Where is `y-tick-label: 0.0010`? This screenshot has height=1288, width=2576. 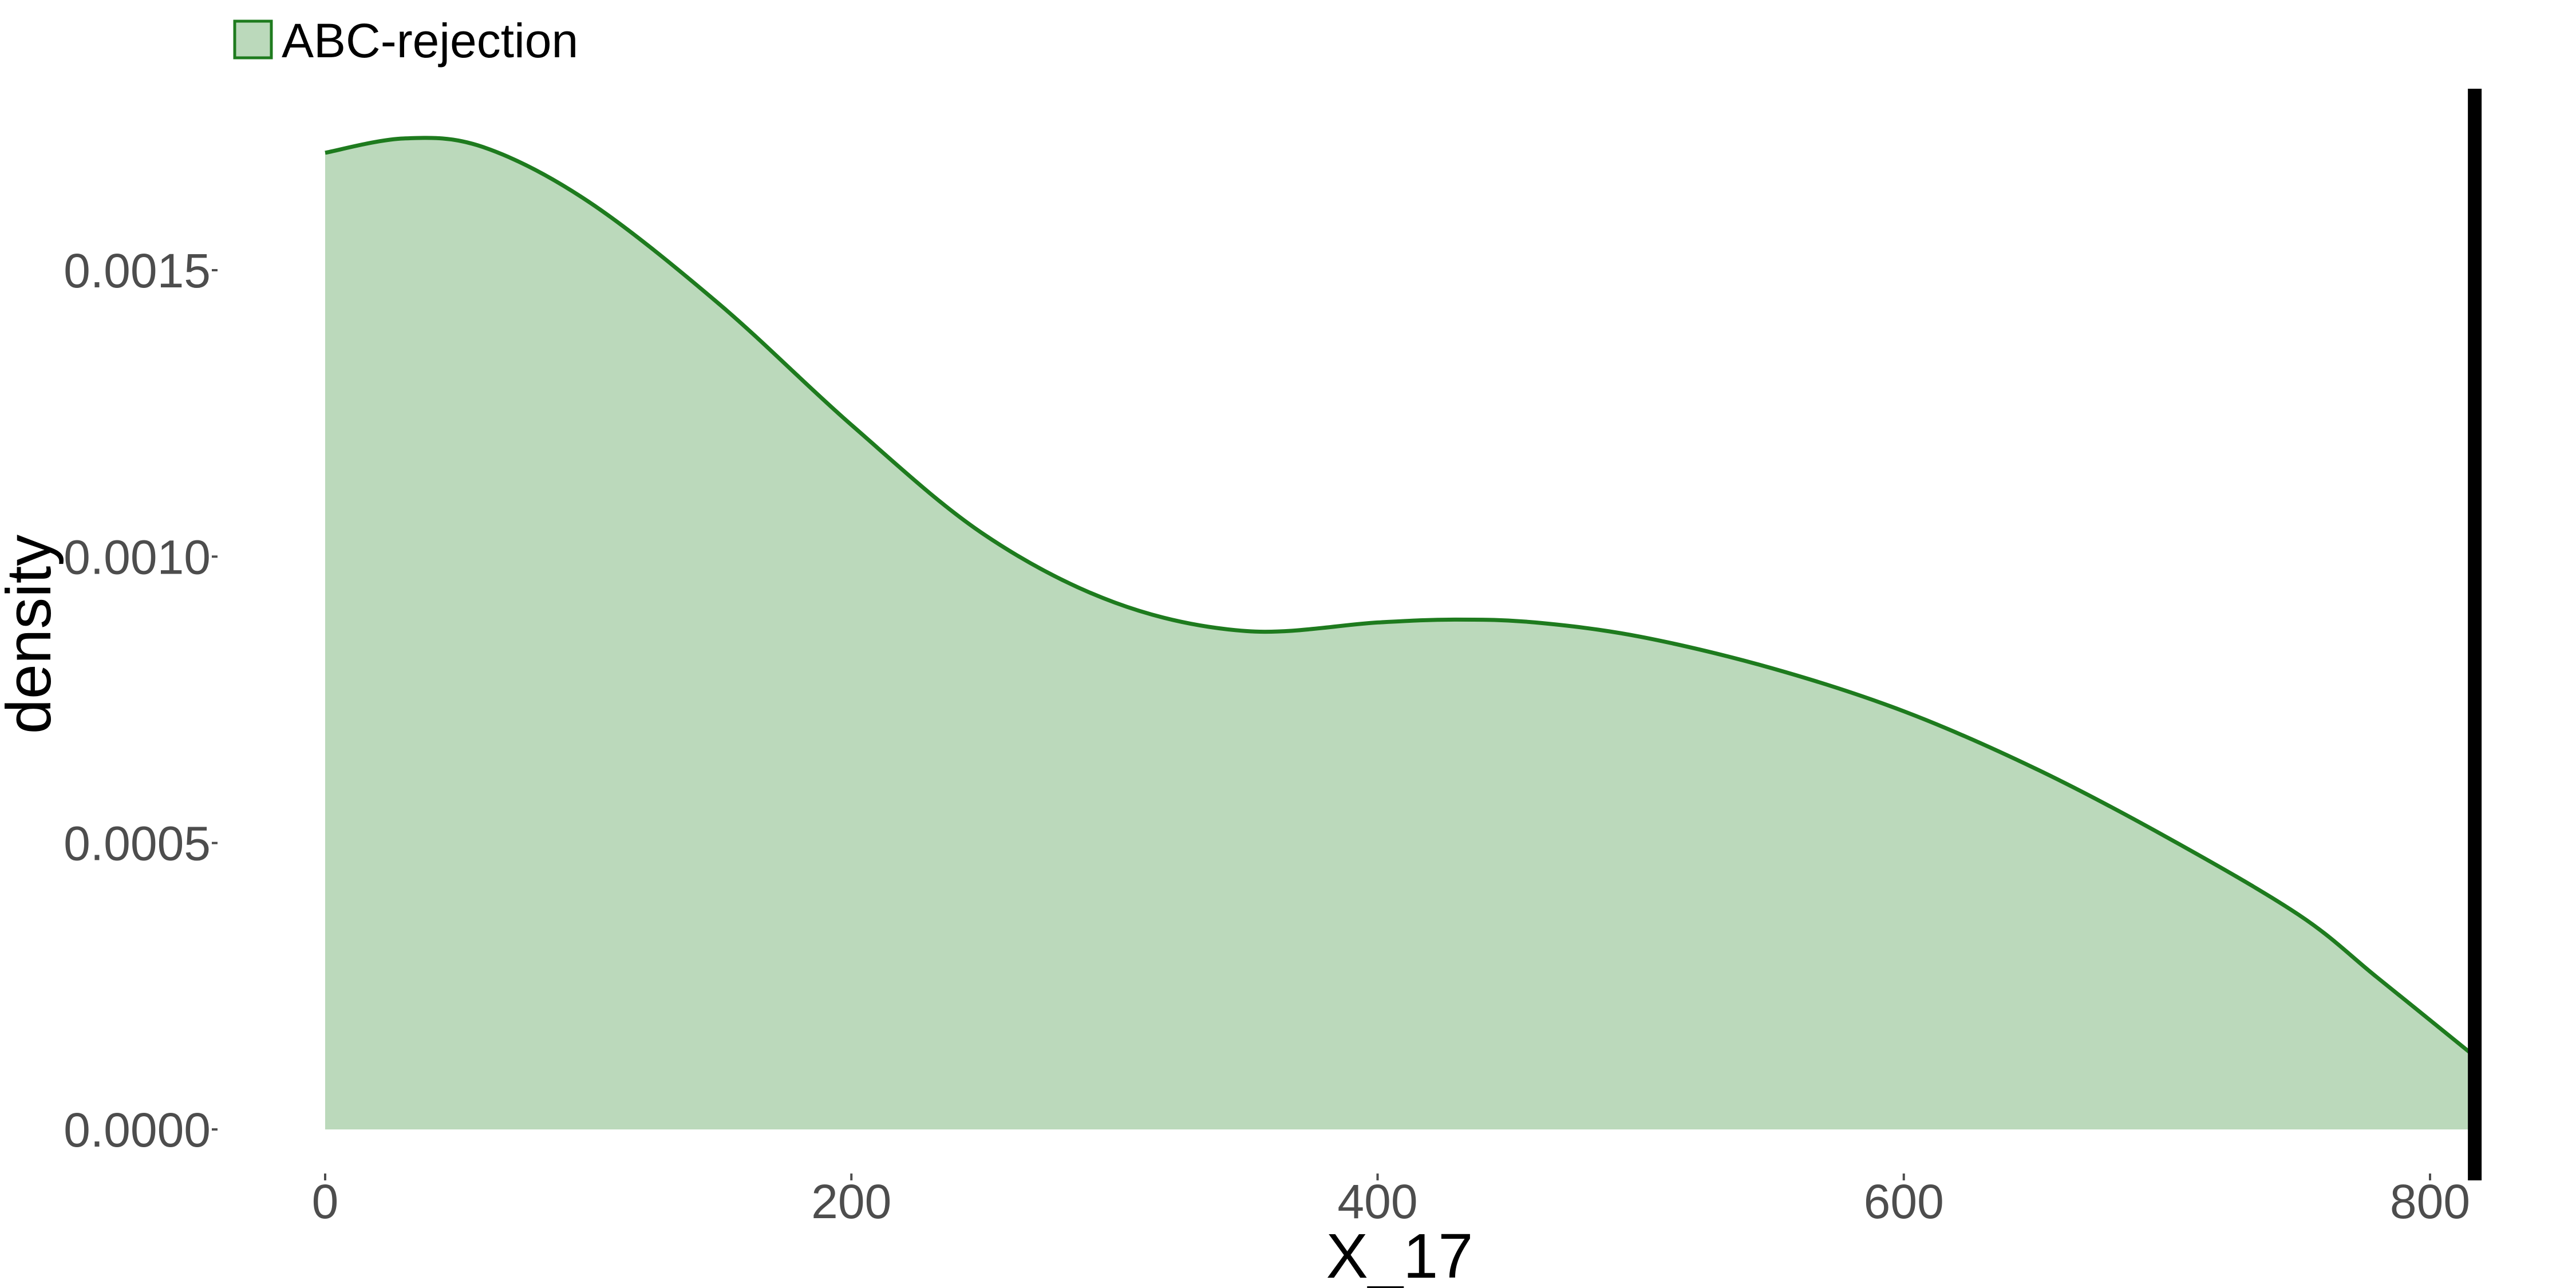
y-tick-label: 0.0010 is located at coordinates (137, 557).